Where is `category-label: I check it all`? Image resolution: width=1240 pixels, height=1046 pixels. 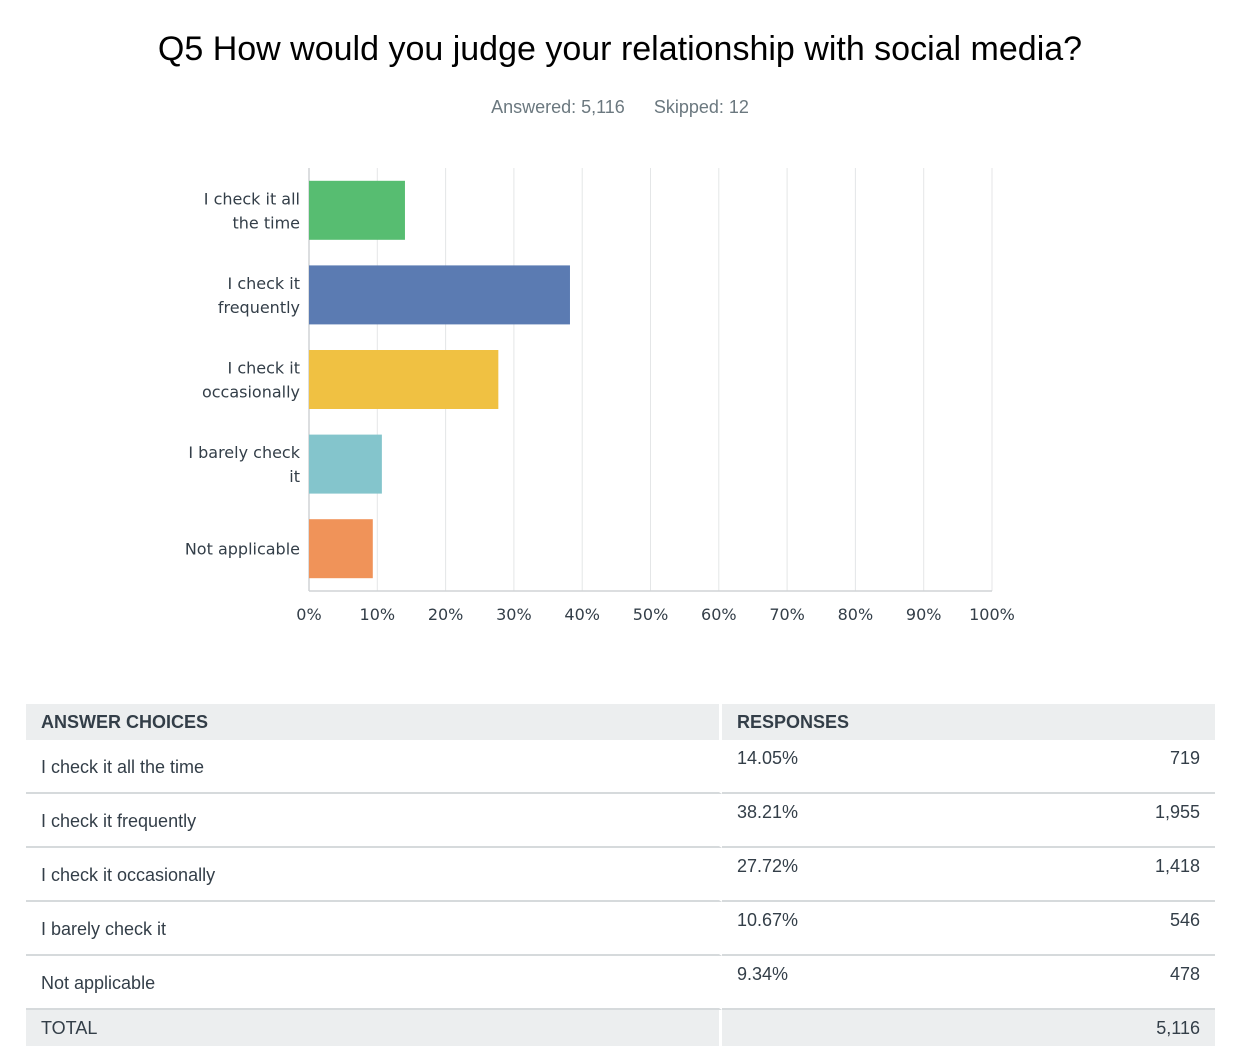 category-label: I check it all is located at coordinates (252, 198).